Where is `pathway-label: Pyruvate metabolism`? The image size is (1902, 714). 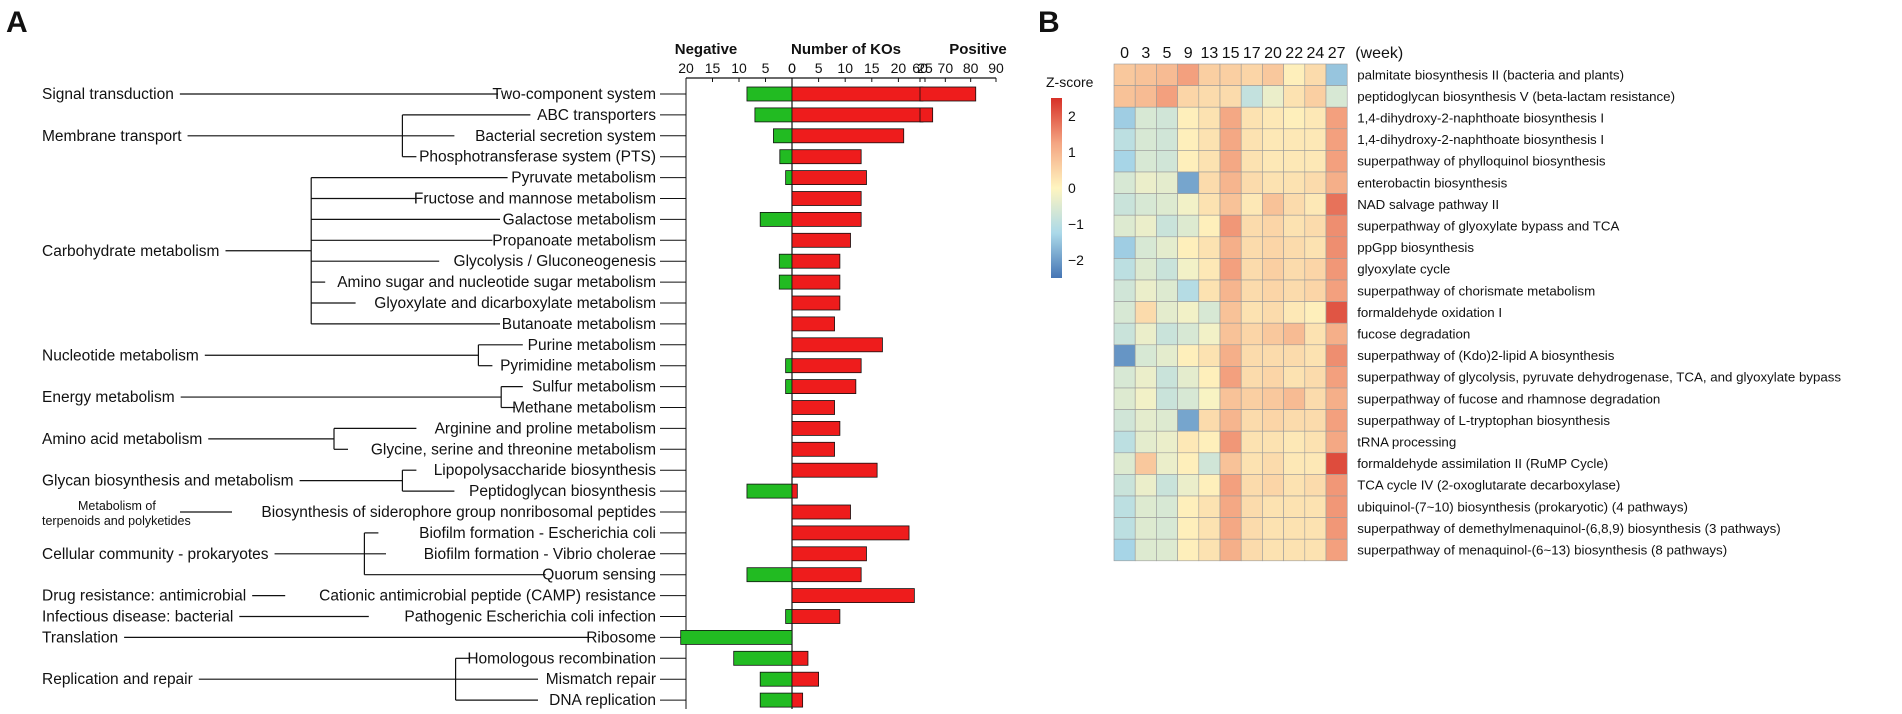
pathway-label: Pyruvate metabolism is located at coordinates (583, 178).